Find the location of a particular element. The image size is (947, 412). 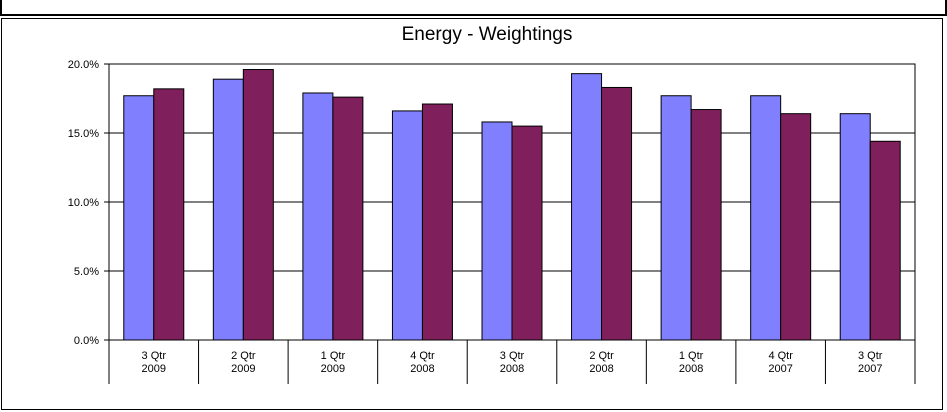

y-tick-label: 20.0% is located at coordinates (83, 65).